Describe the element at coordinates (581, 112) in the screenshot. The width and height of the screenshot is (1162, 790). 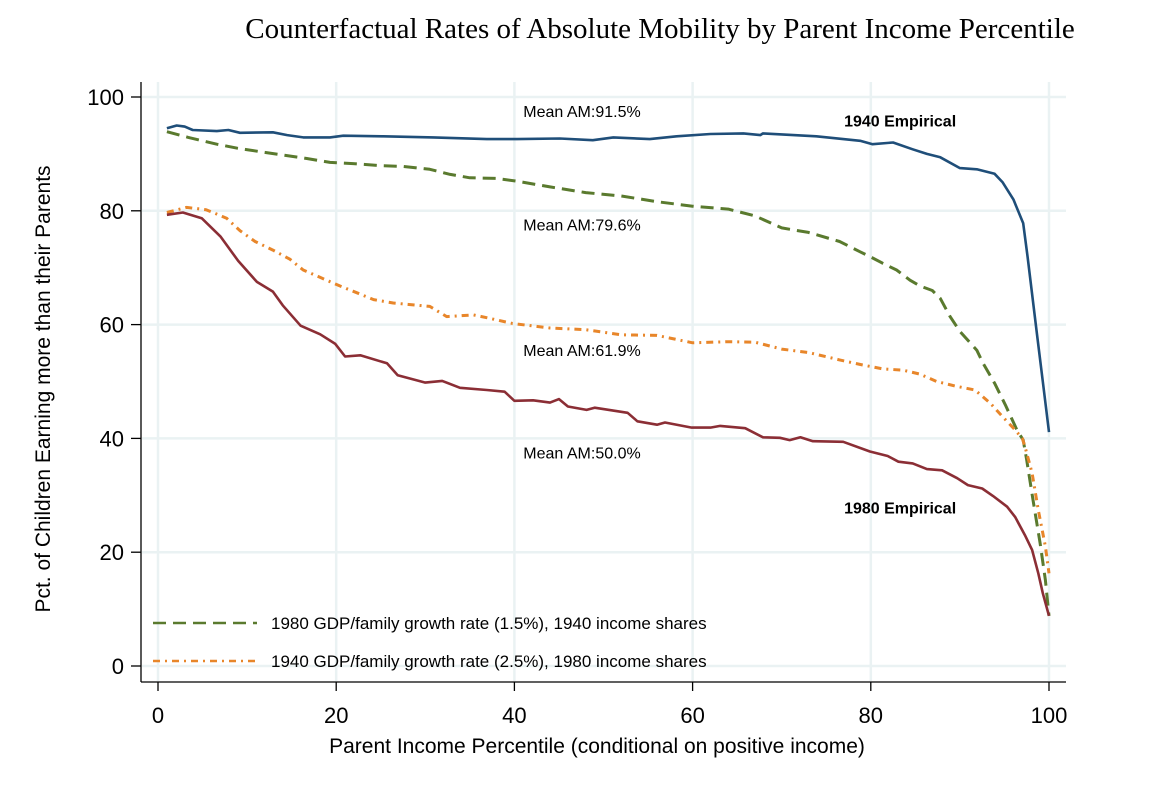
I see `annotation-0: Mean AM:91.5%` at that location.